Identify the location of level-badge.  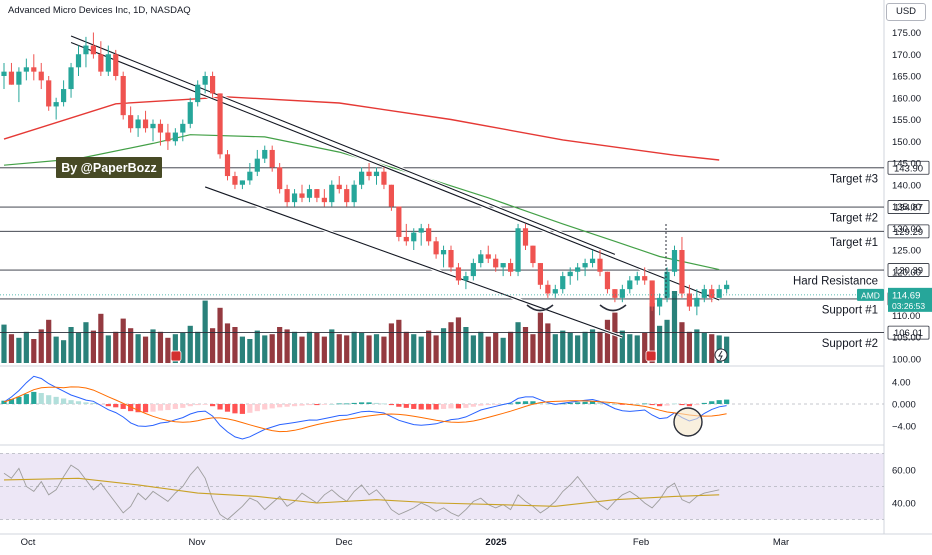
(908, 167).